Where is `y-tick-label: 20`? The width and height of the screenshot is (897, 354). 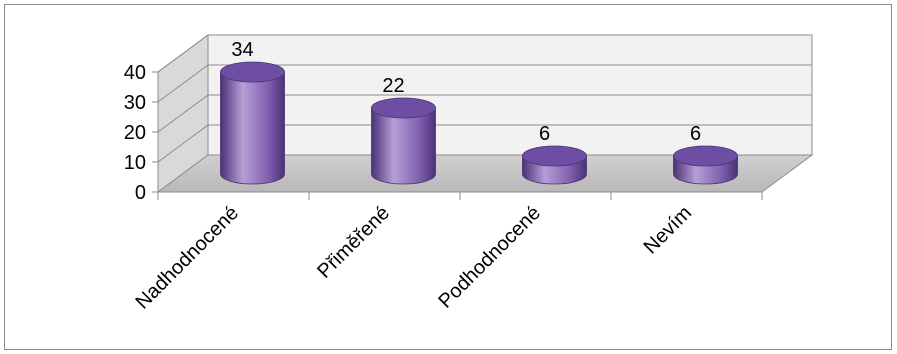 y-tick-label: 20 is located at coordinates (135, 133).